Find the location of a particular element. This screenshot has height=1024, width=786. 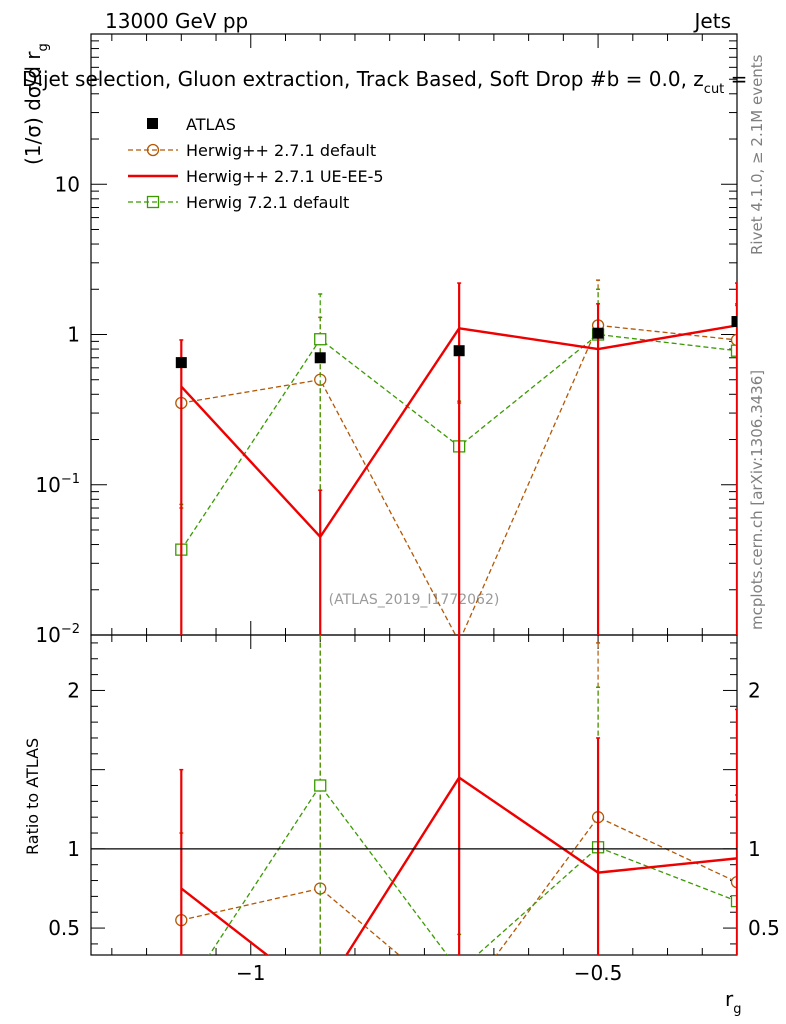

x-axis-title: rg is located at coordinates (733, 1002).